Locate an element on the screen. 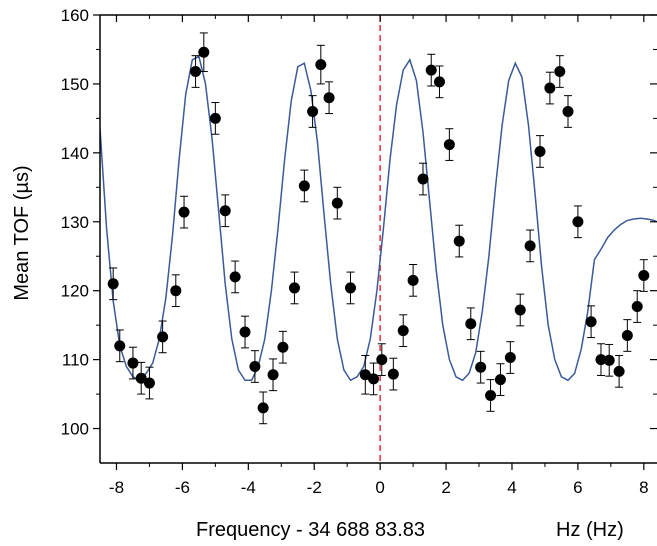  y-tick-label: 130 is located at coordinates (75, 222).